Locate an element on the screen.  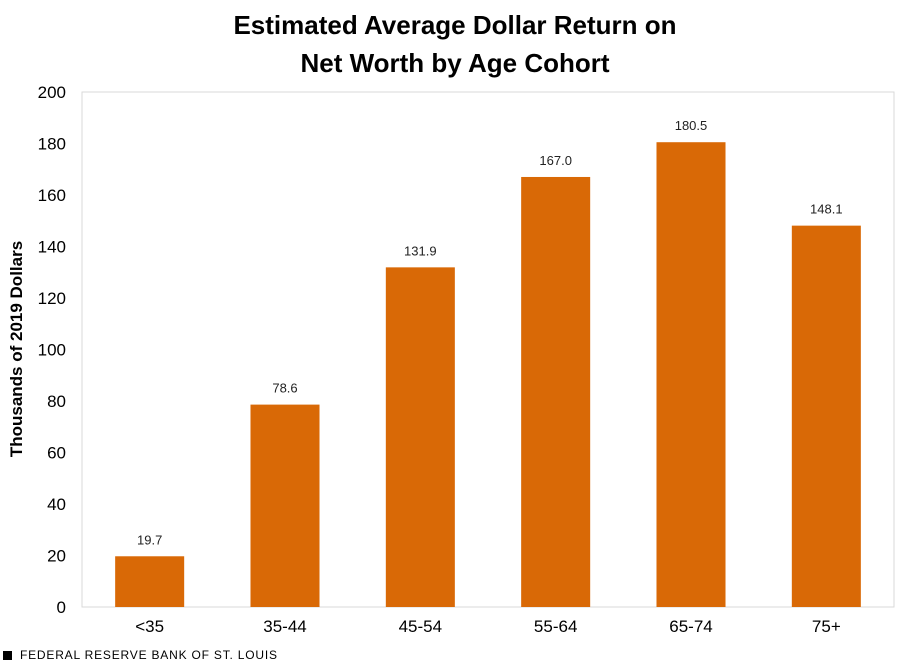
y-tick-label: 180 is located at coordinates (52, 144).